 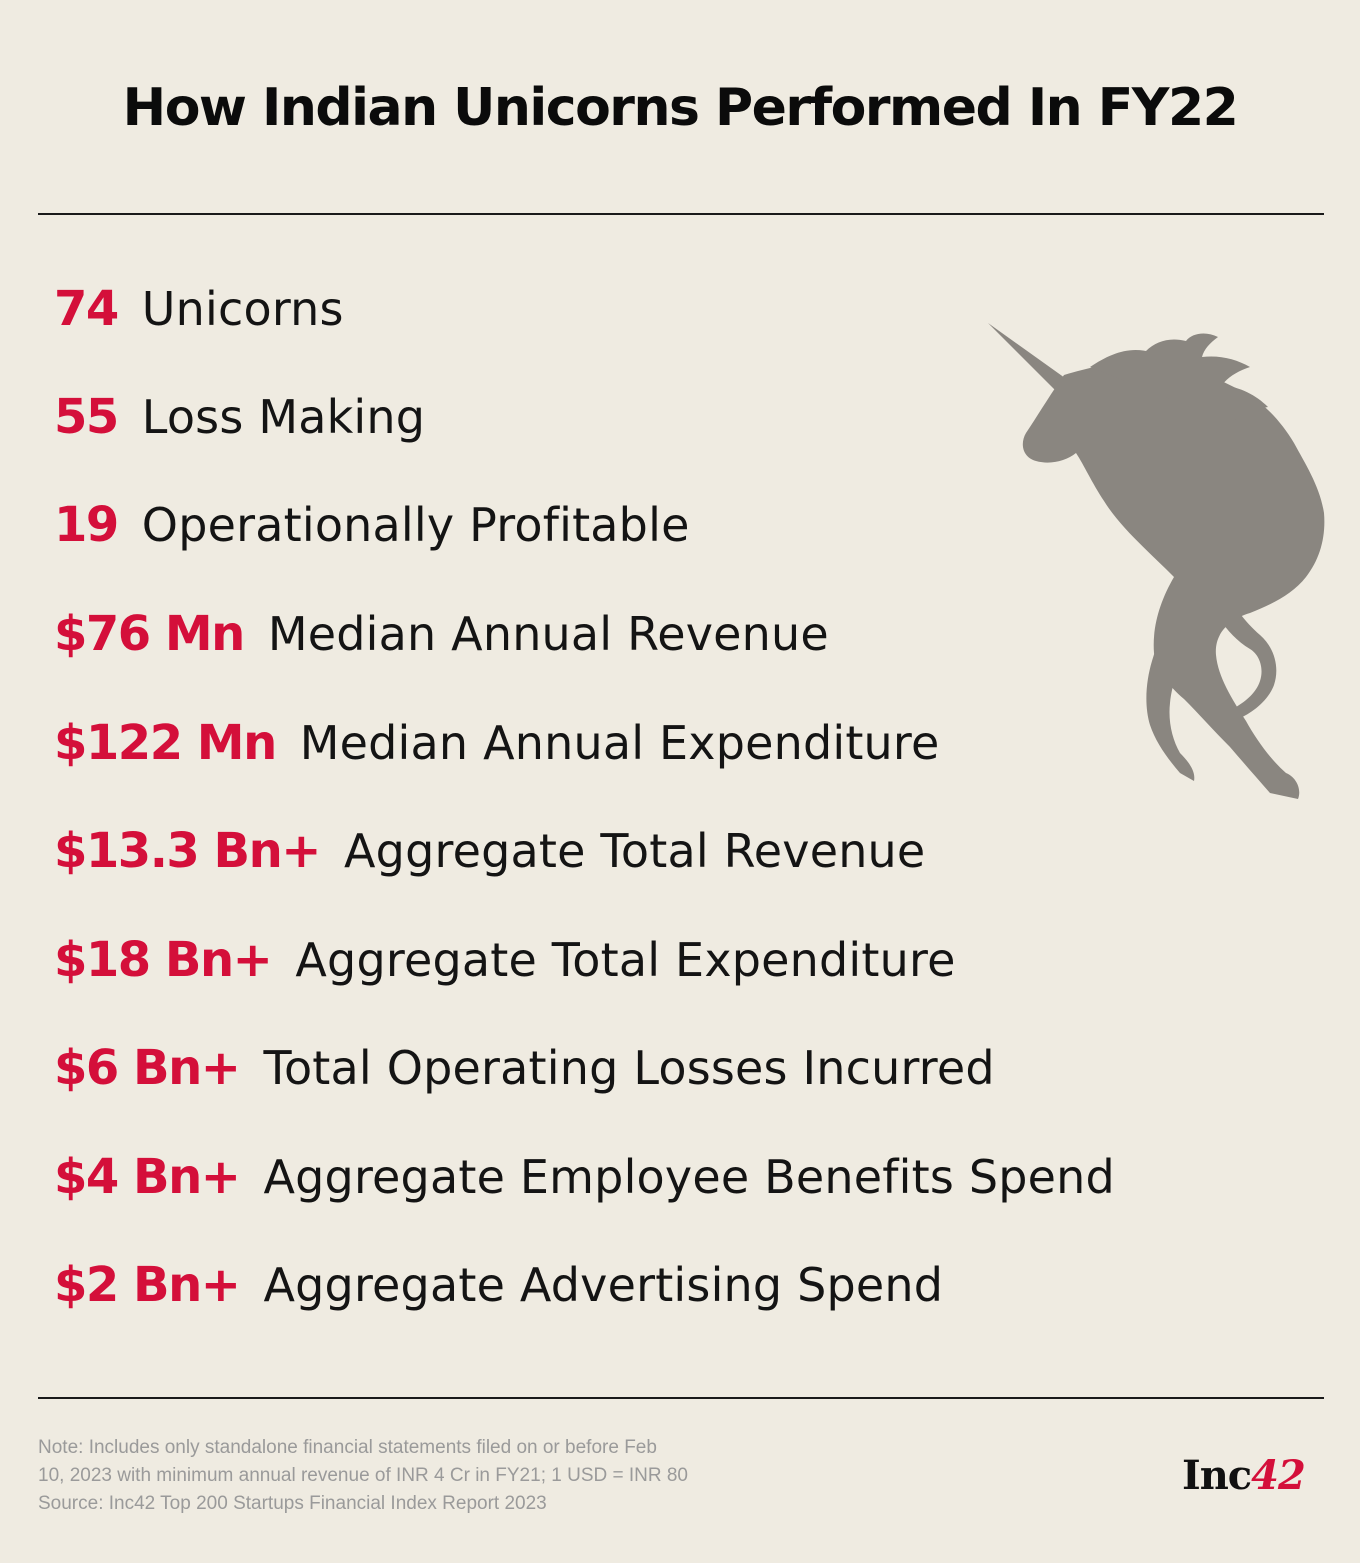 I want to click on stat-value: $6 Bn+, so click(x=147, y=1068).